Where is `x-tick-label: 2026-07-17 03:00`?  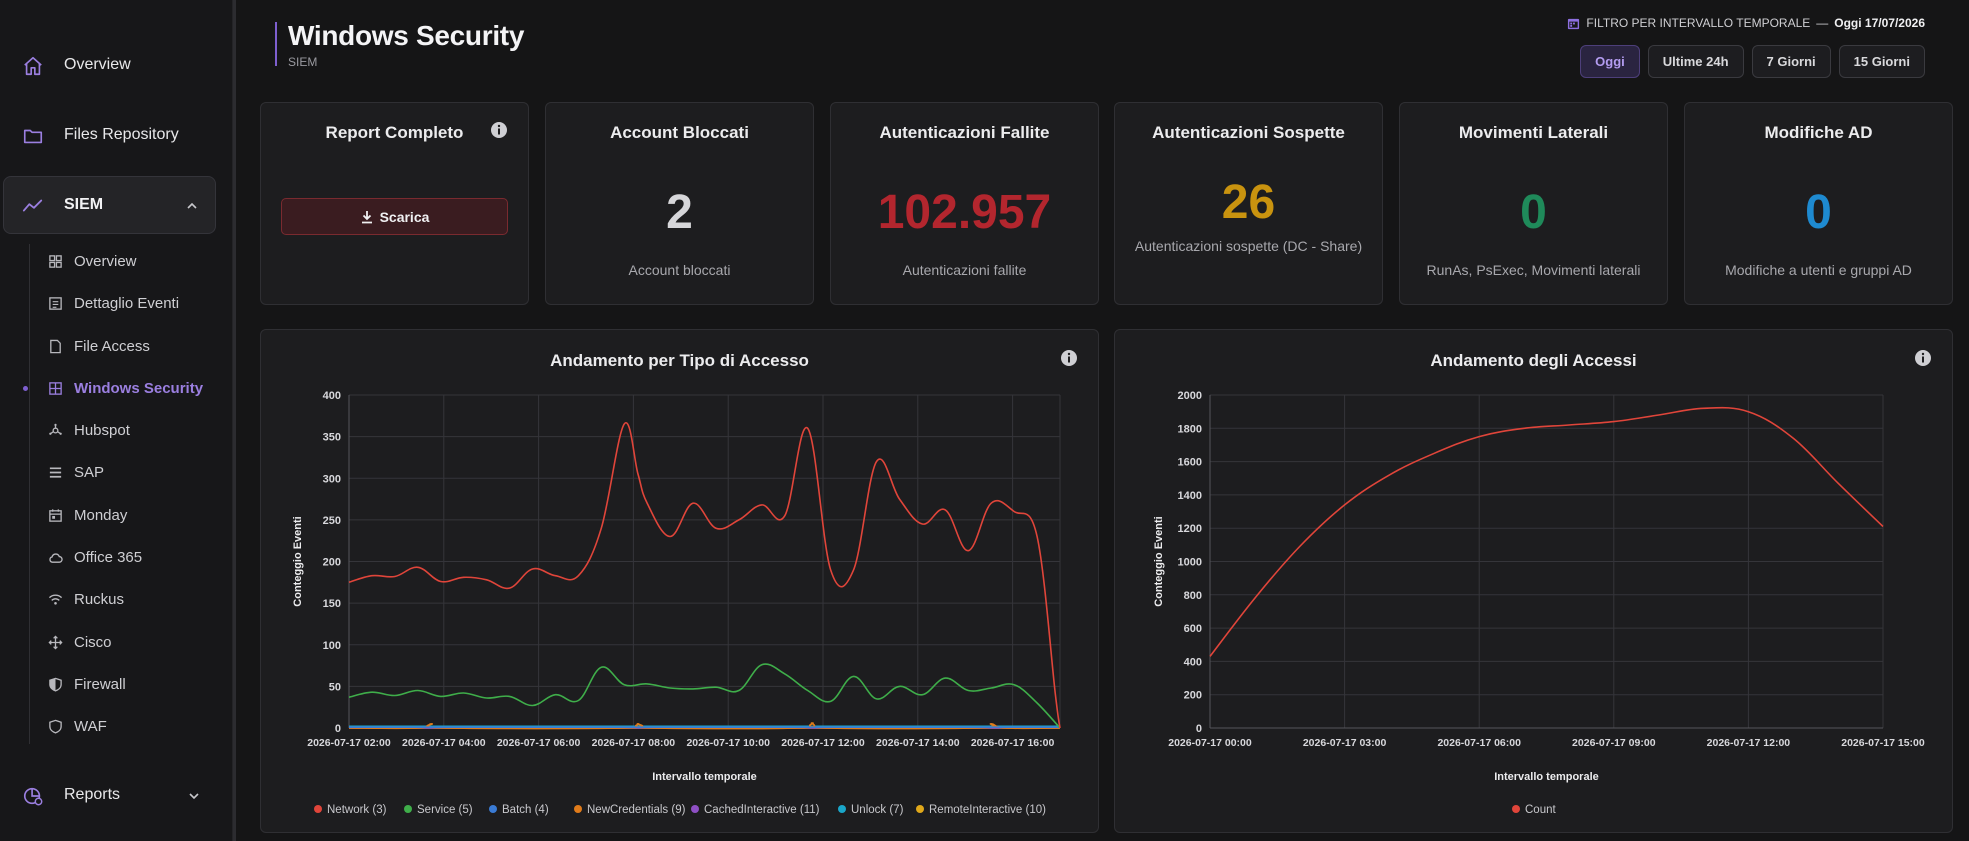 x-tick-label: 2026-07-17 03:00 is located at coordinates (1345, 743).